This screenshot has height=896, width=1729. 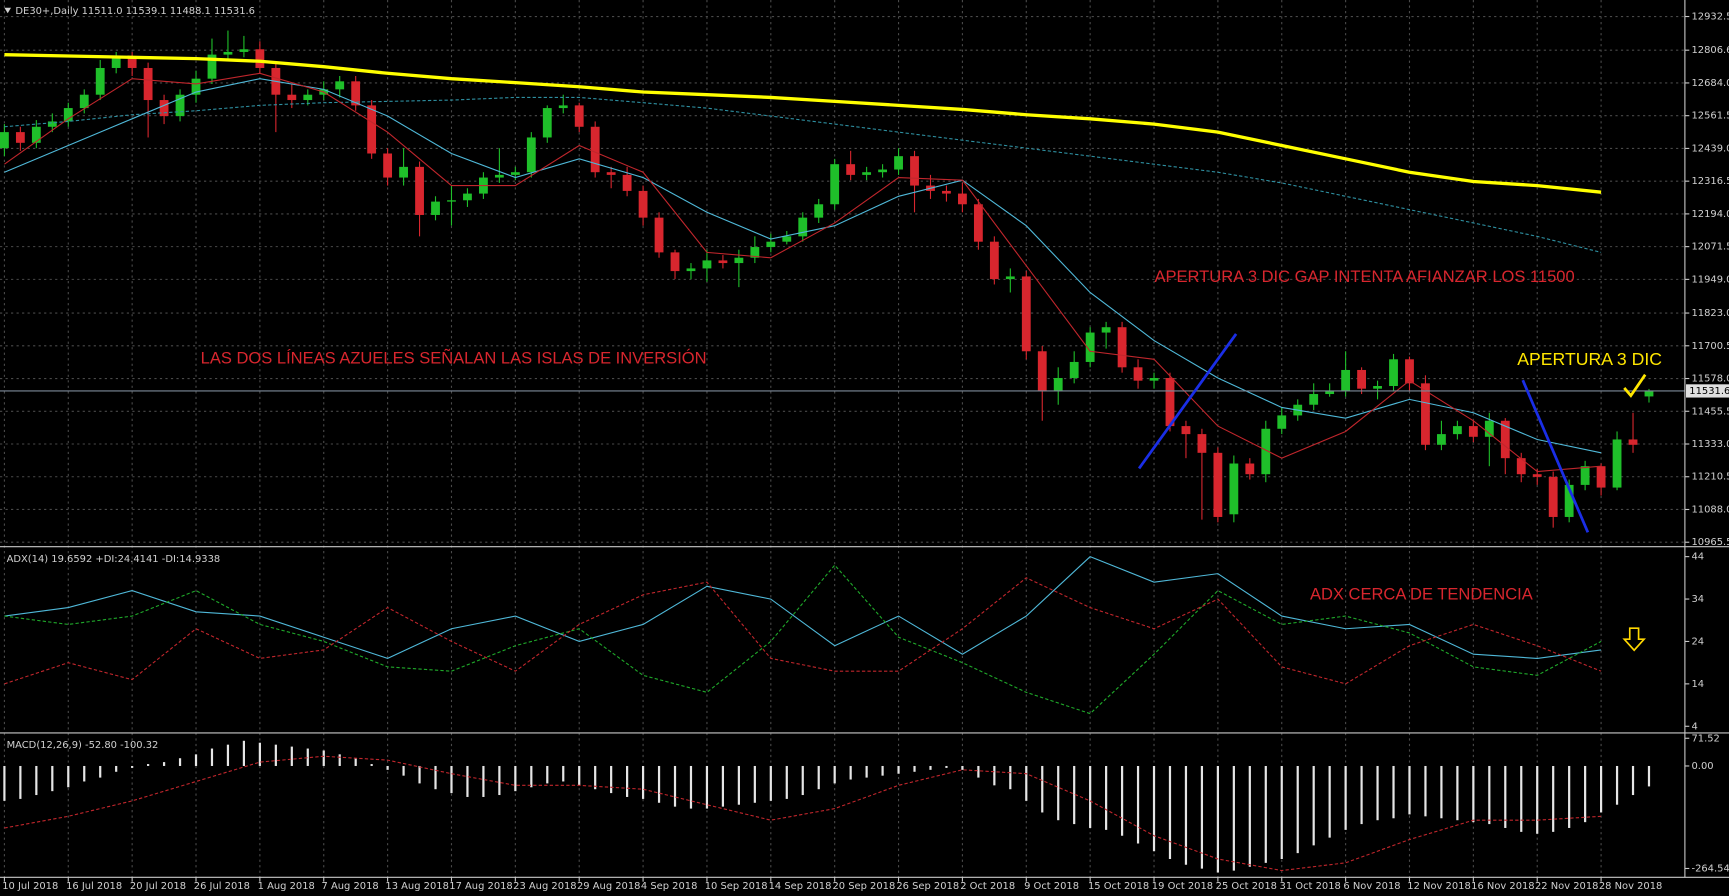 I want to click on y-tick-label: 11578.0, so click(x=1710, y=379).